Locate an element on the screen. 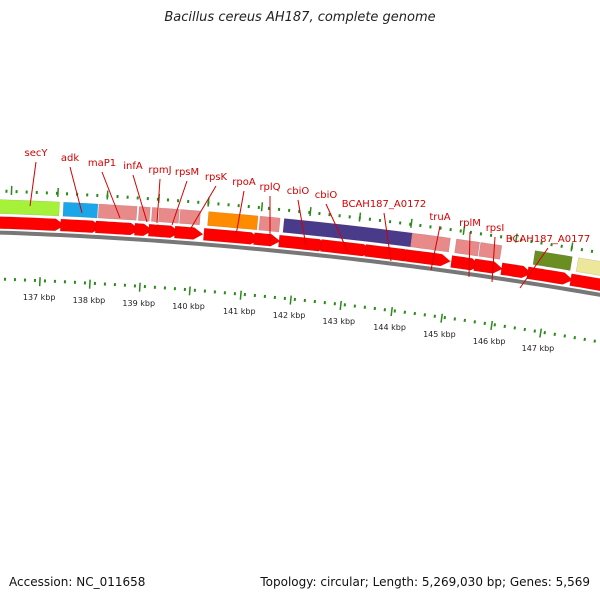 The image size is (600, 600). feature-rpoa is located at coordinates (233, 221).